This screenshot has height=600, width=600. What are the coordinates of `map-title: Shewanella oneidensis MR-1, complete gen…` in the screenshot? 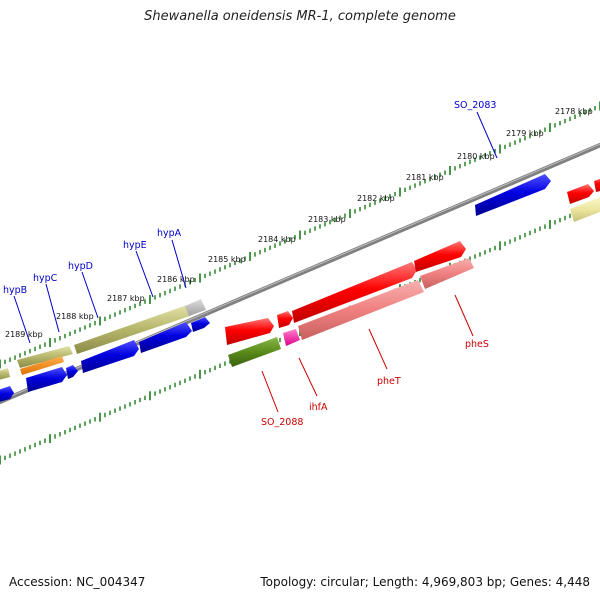 It's located at (300, 16).